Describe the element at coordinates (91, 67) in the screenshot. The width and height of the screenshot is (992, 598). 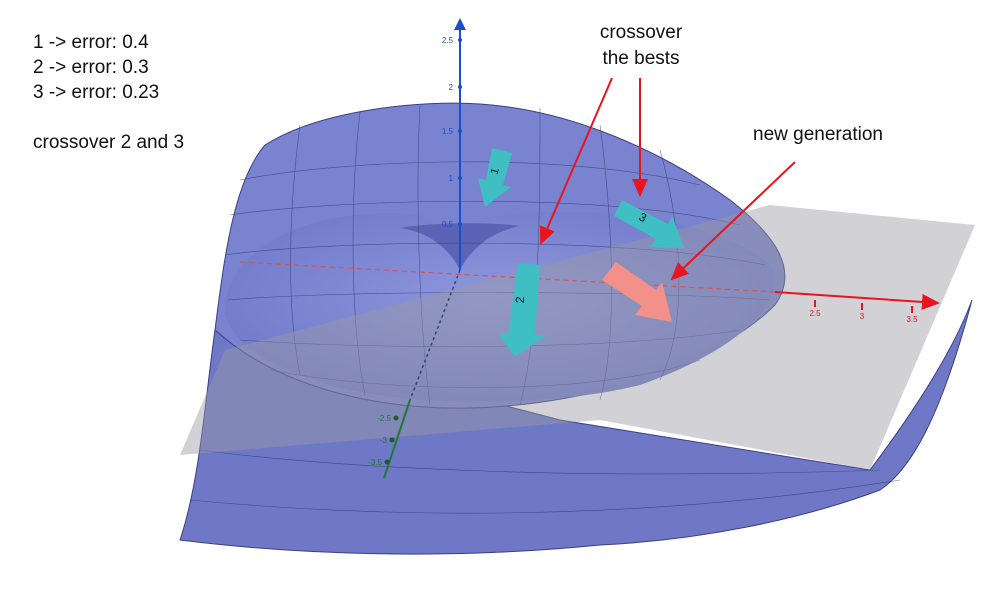
I see `note: 2 -> error: 0.3` at that location.